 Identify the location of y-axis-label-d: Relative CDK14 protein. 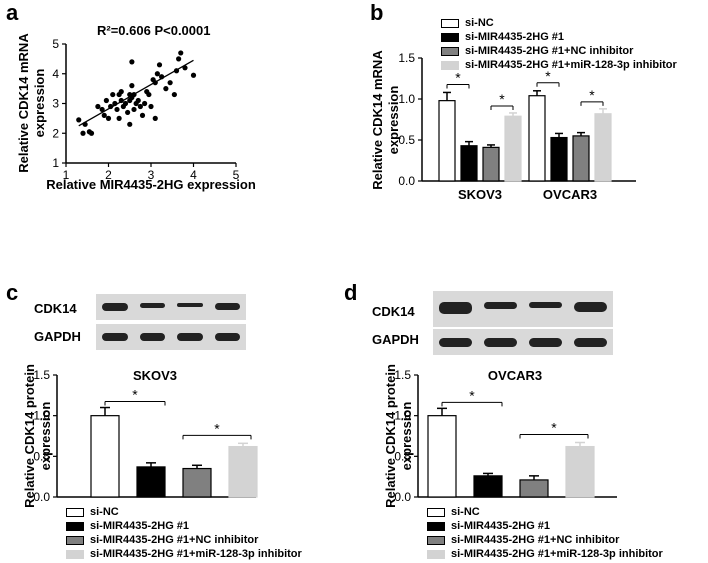
(390, 436).